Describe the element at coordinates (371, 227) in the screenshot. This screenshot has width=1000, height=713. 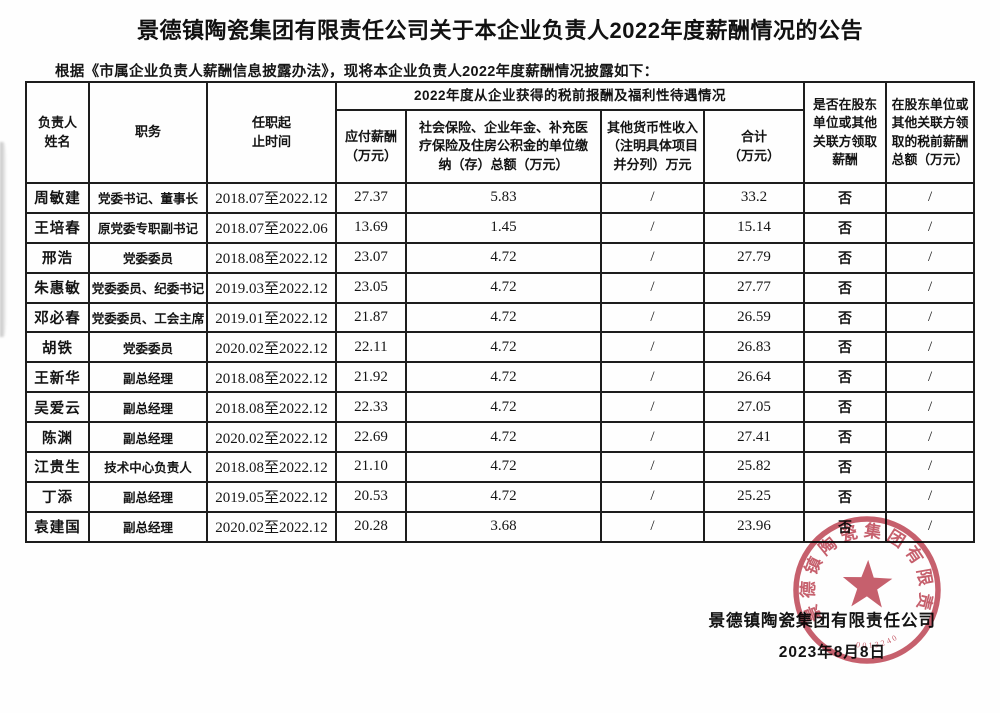
I see `cell-payable_salary: 13.69` at that location.